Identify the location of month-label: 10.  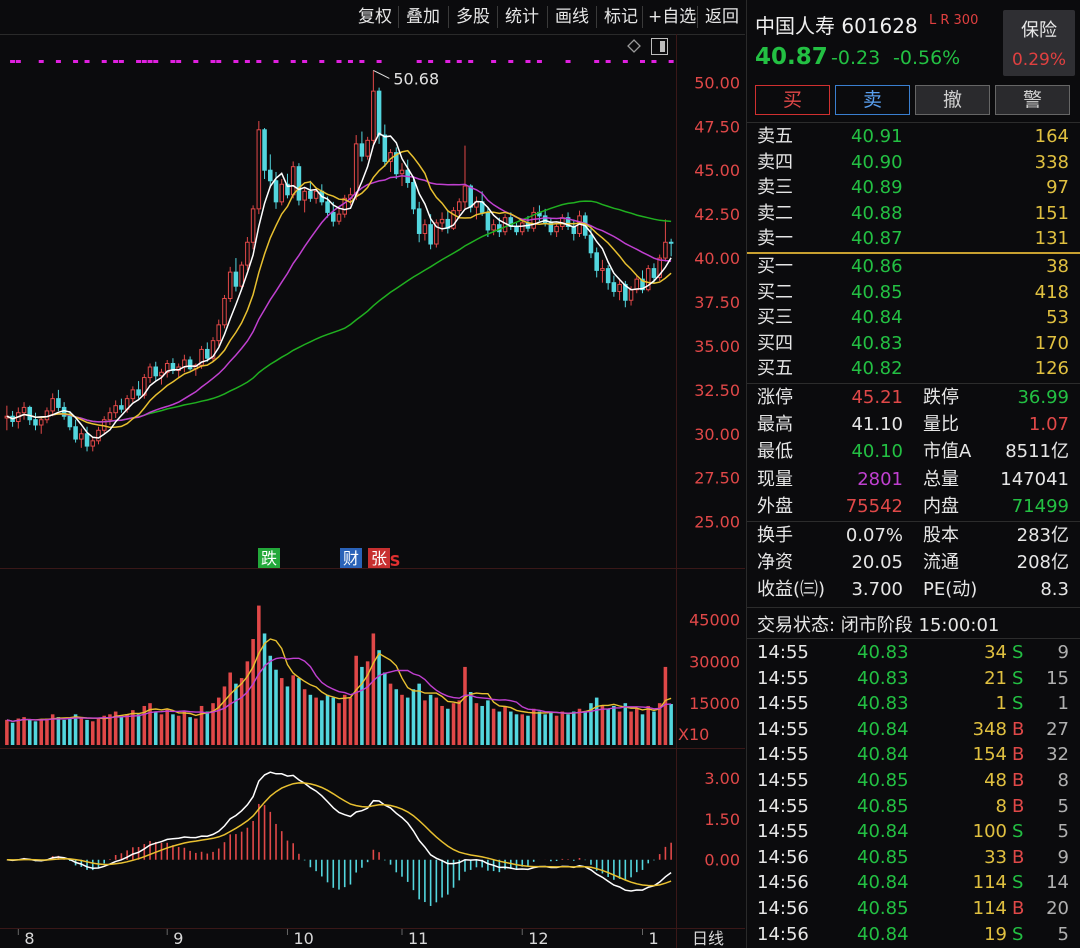
(303, 938).